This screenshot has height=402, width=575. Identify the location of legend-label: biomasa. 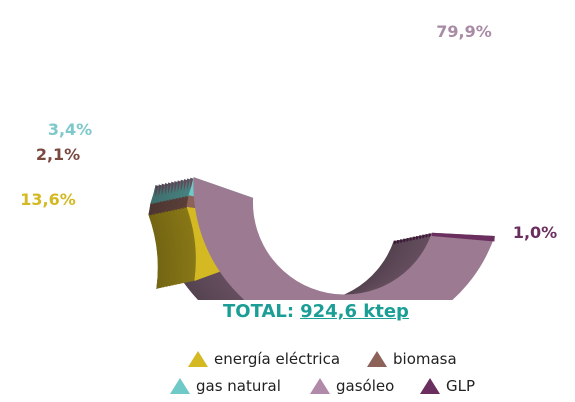
(425, 359).